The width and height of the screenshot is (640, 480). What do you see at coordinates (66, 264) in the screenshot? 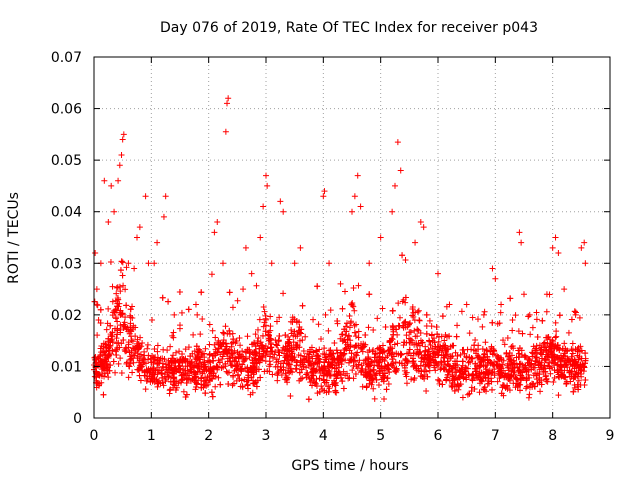
I see `y-tick-label: 0.03` at bounding box center [66, 264].